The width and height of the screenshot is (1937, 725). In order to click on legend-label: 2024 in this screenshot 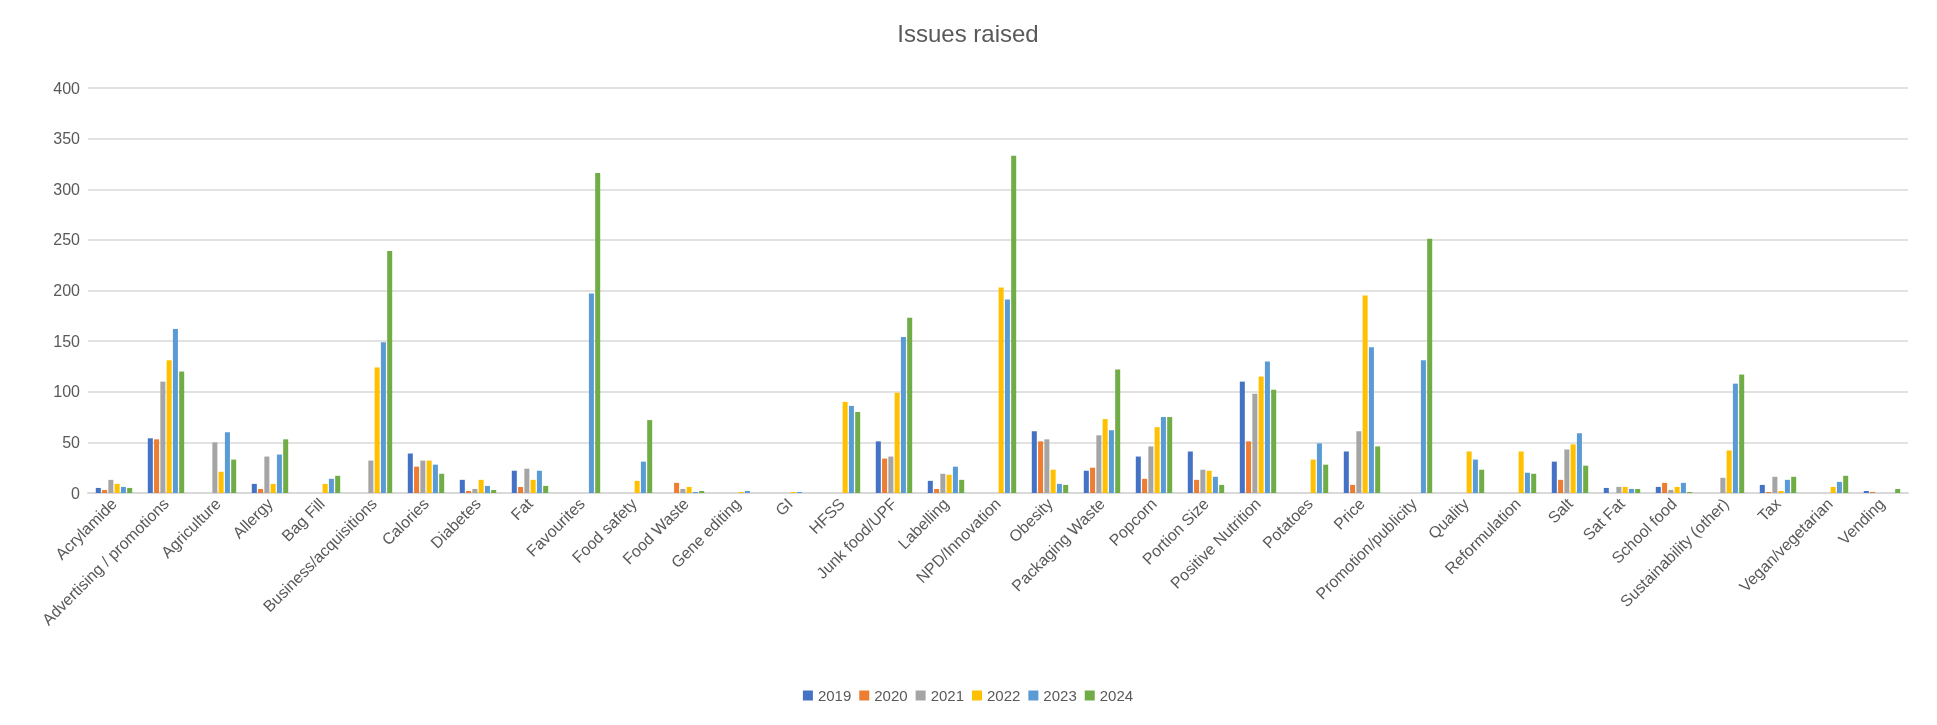, I will do `click(1116, 695)`.